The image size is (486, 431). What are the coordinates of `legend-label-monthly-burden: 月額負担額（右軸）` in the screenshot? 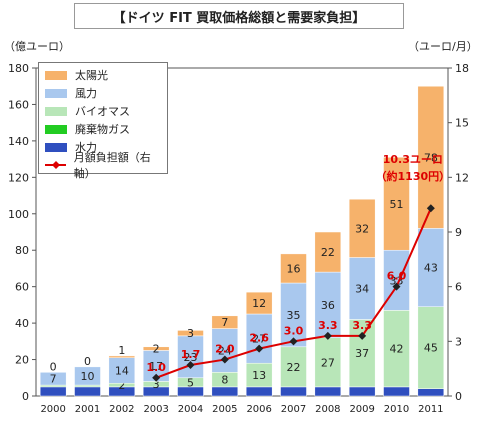 It's located at (112, 165).